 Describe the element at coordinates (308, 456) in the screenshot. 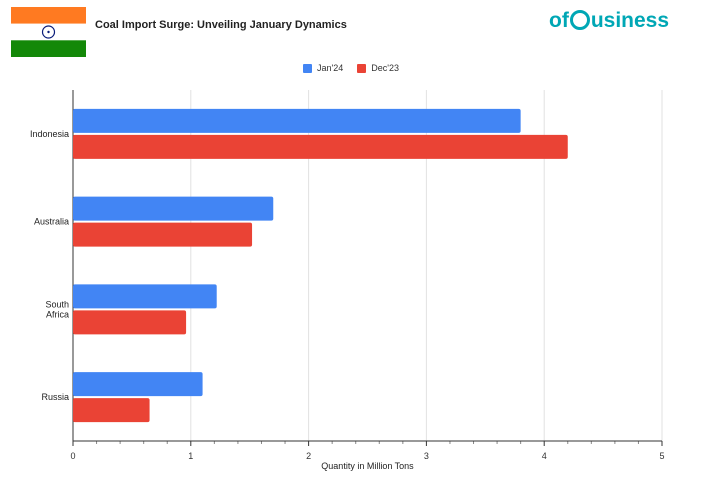

I see `x-tick-label: 2` at that location.